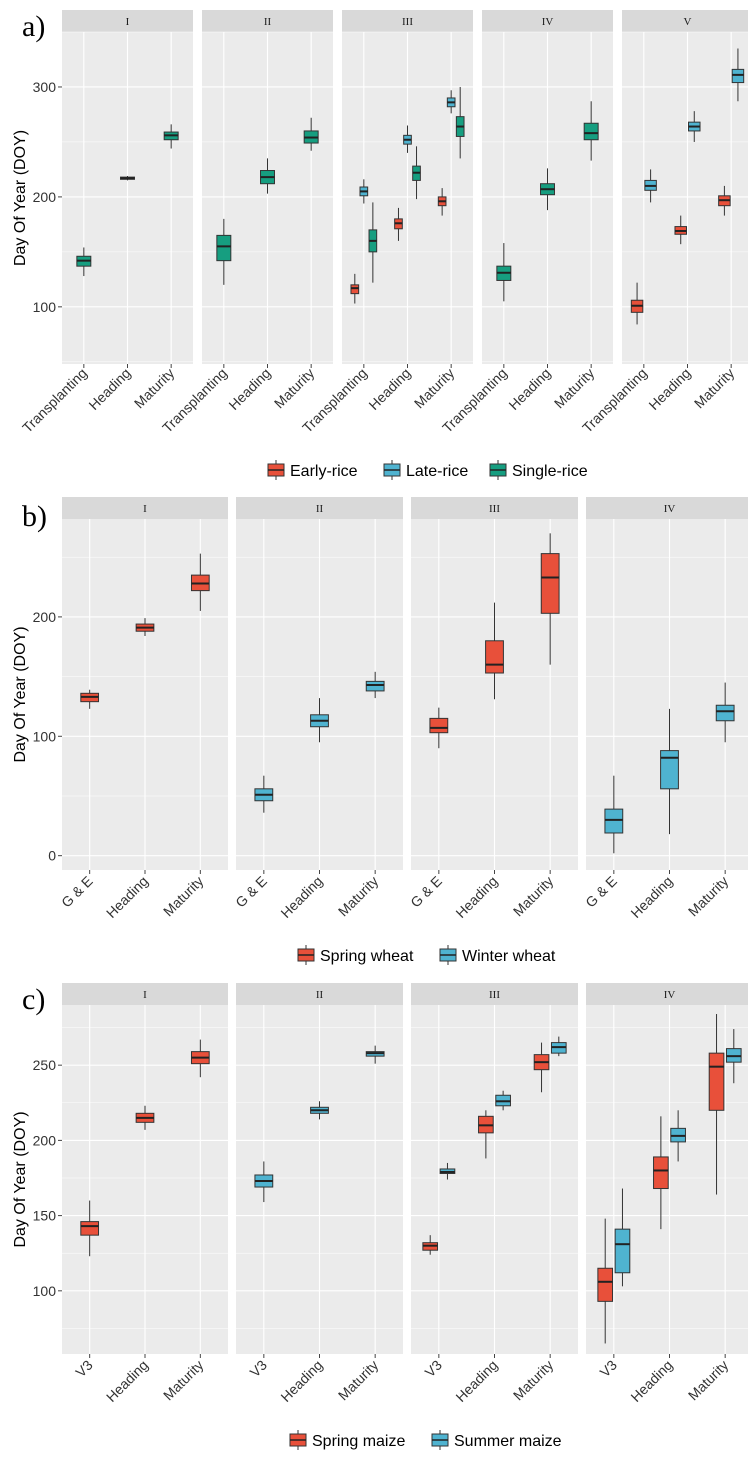  I want to click on facet-strip-label: I, so click(145, 509).